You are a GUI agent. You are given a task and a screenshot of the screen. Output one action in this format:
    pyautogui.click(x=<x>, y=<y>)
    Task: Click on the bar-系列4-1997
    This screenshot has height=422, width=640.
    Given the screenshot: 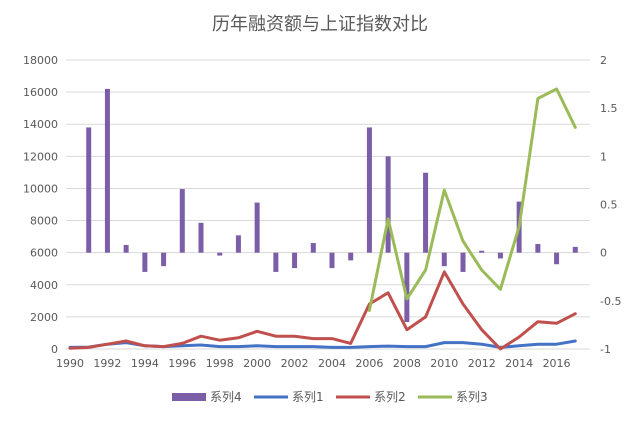 What is the action you would take?
    pyautogui.click(x=201, y=237)
    